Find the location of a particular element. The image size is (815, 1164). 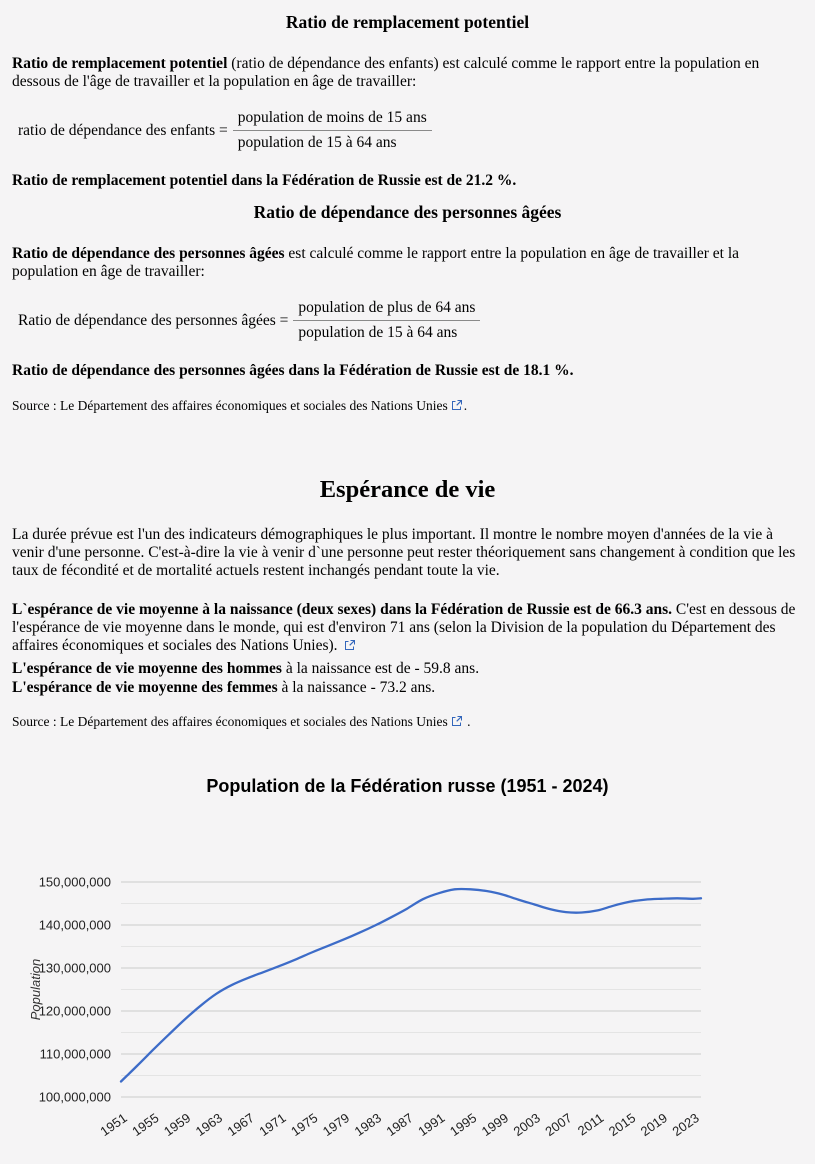

y-axis-tick-label: 100,000,000 is located at coordinates (75, 1097).